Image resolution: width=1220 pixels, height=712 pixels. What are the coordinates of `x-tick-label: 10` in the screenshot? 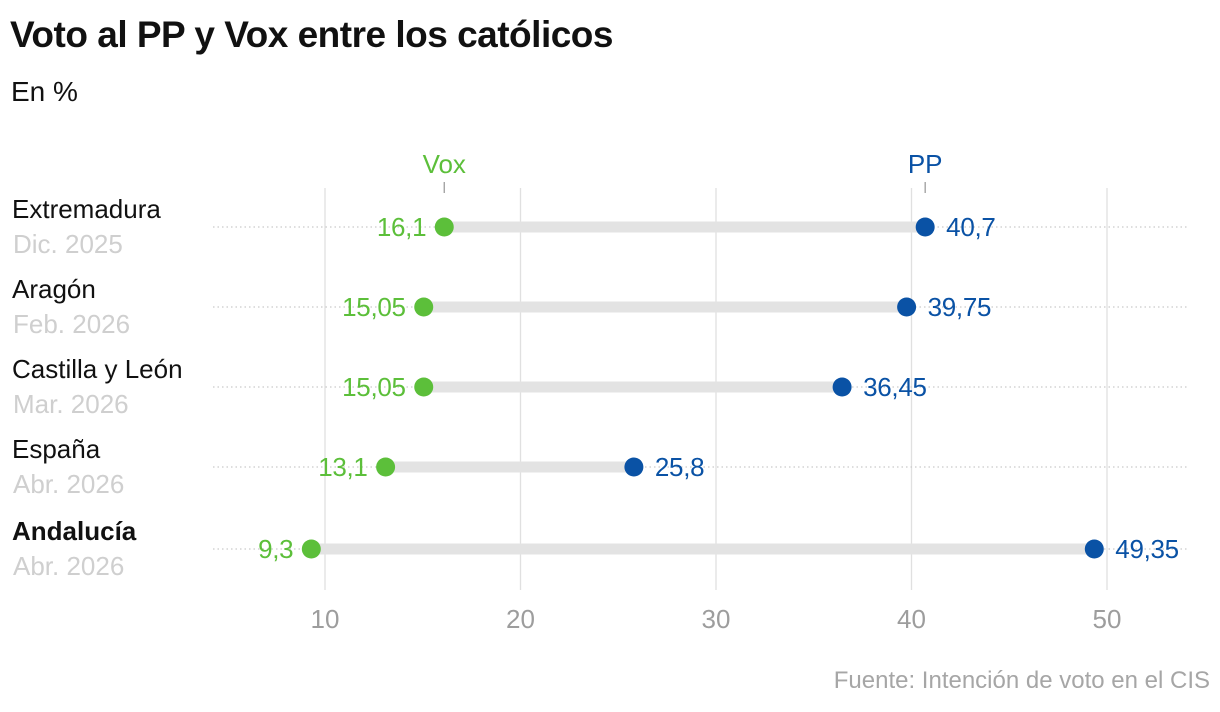 It's located at (325, 619).